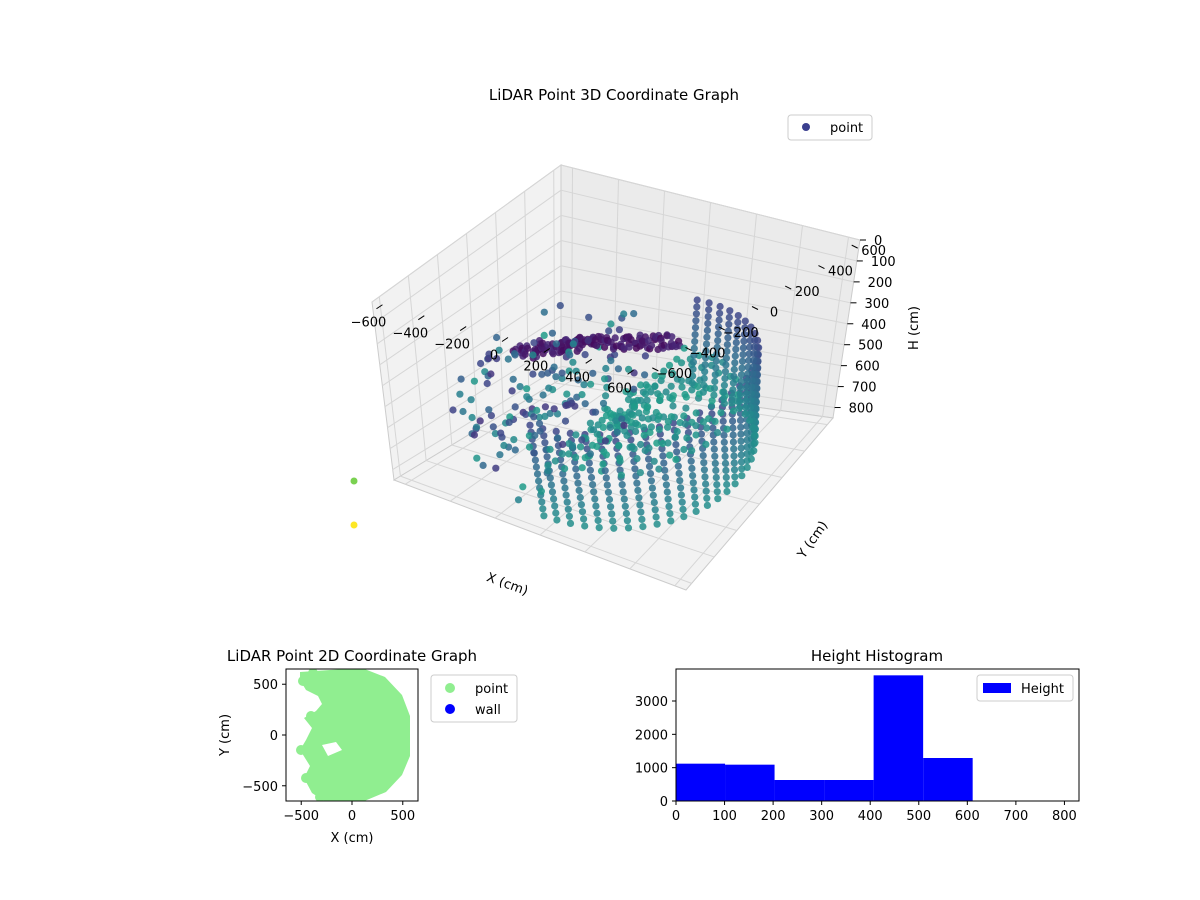 The height and width of the screenshot is (900, 1200). I want to click on z-tick-label-3d: 0, so click(878, 241).